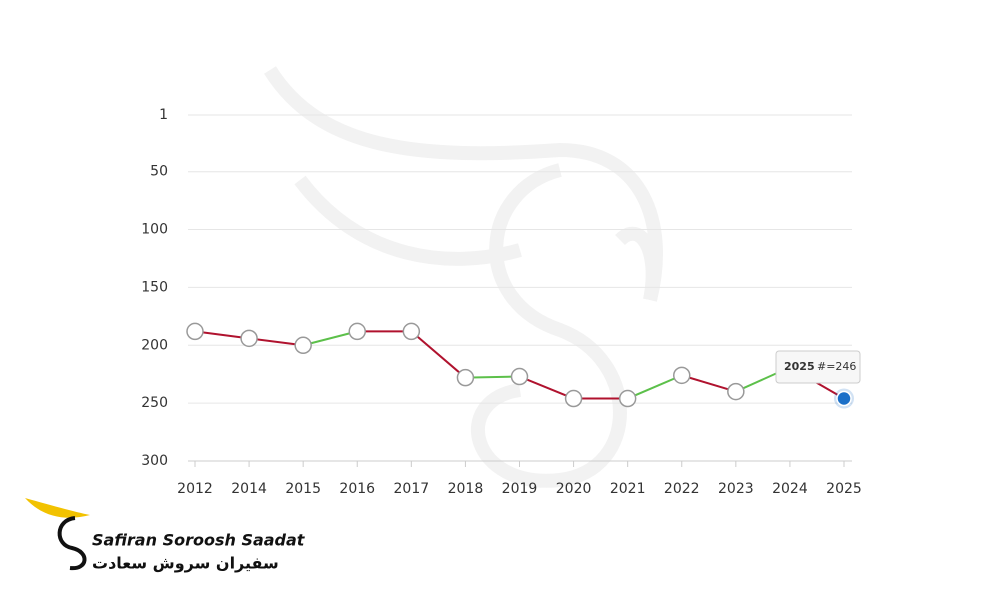 The height and width of the screenshot is (600, 1000). What do you see at coordinates (574, 489) in the screenshot?
I see `x-tick-label: 2020` at bounding box center [574, 489].